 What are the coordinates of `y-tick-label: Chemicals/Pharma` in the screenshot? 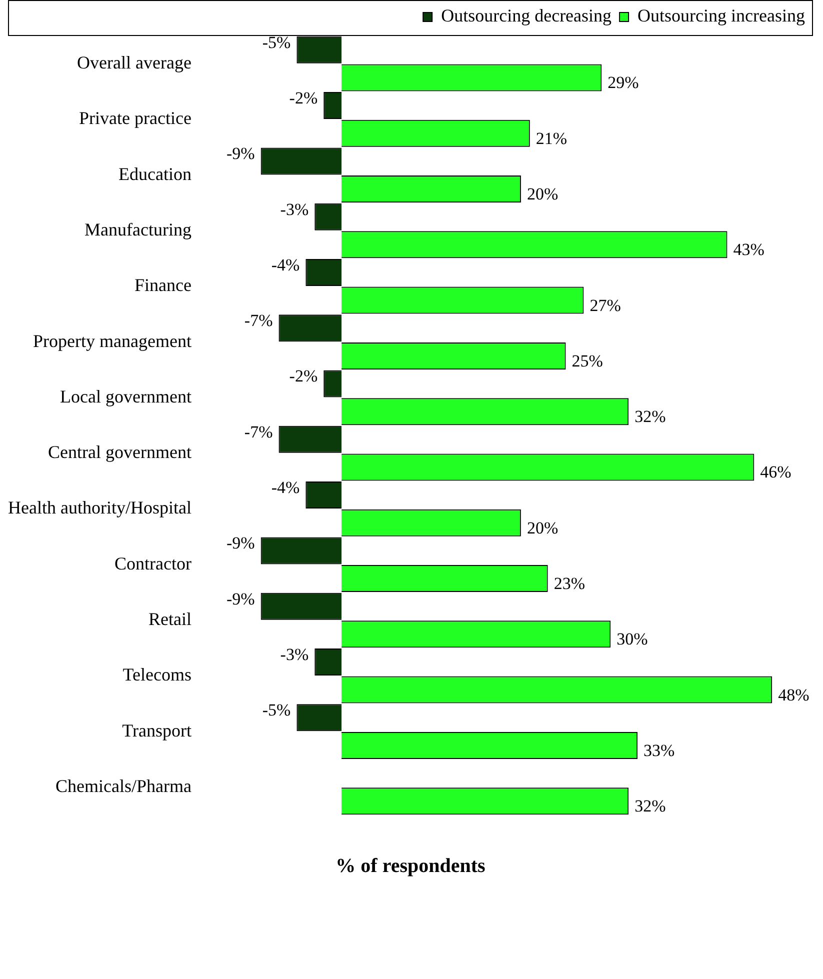 It's located at (123, 786).